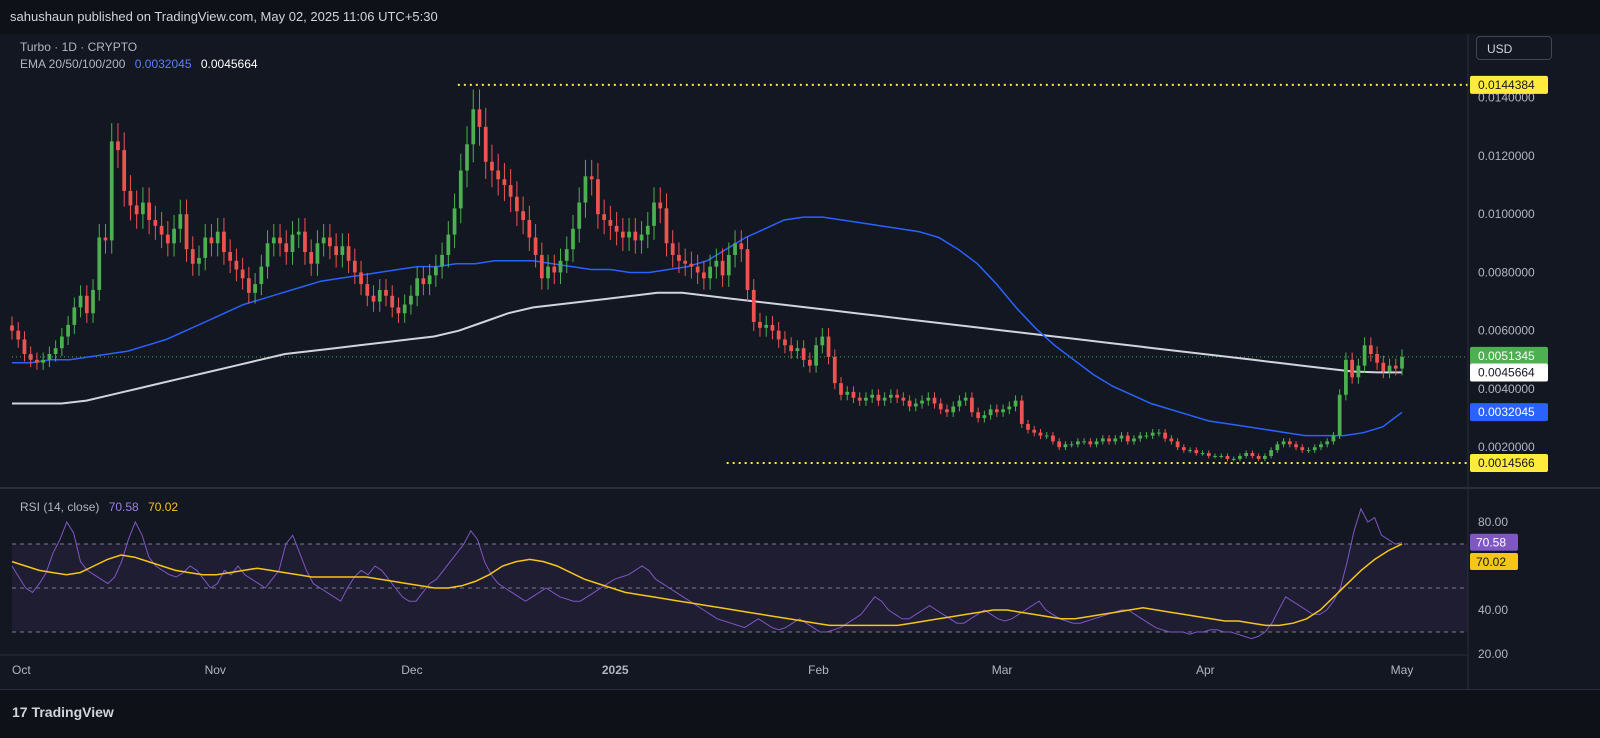  Describe the element at coordinates (1402, 670) in the screenshot. I see `time-tick-label: May` at that location.